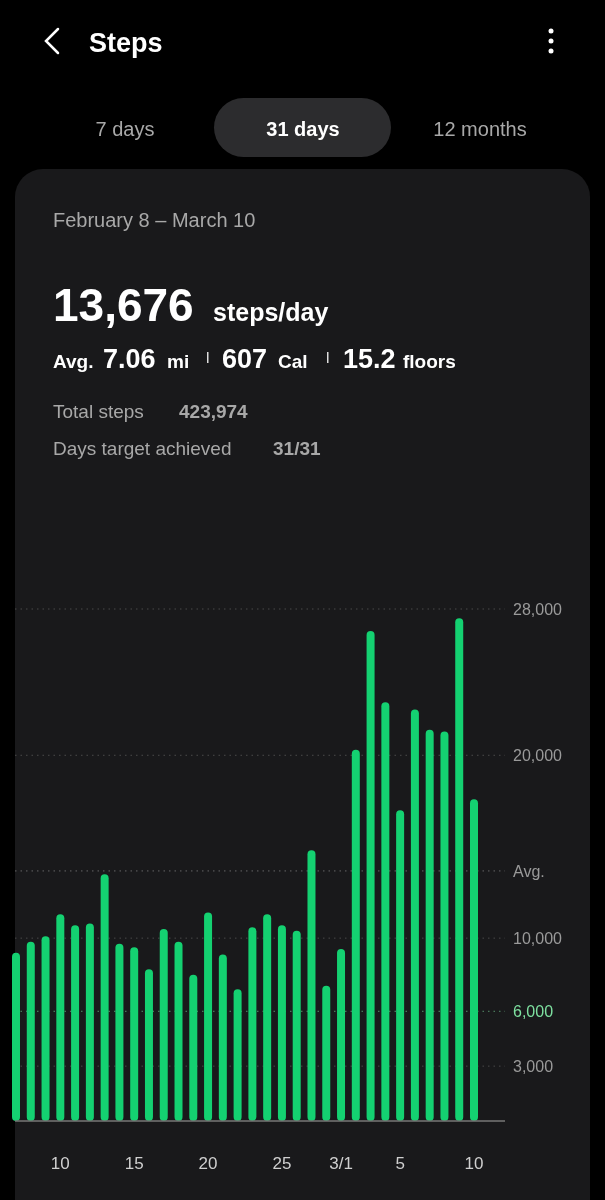  What do you see at coordinates (297, 448) in the screenshot?
I see `text: 31/31` at bounding box center [297, 448].